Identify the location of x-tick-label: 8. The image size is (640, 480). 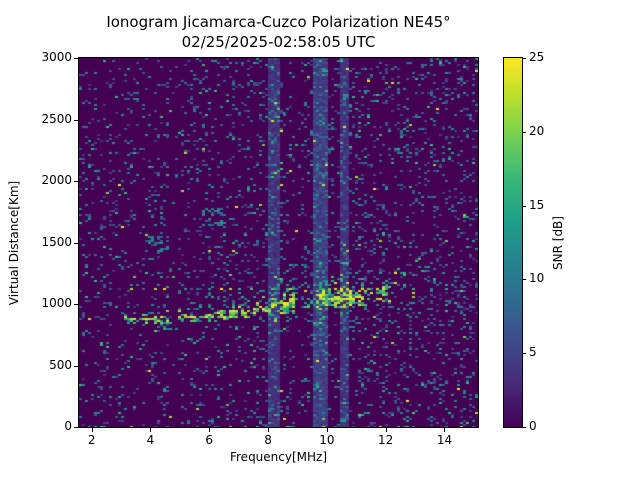
(268, 440).